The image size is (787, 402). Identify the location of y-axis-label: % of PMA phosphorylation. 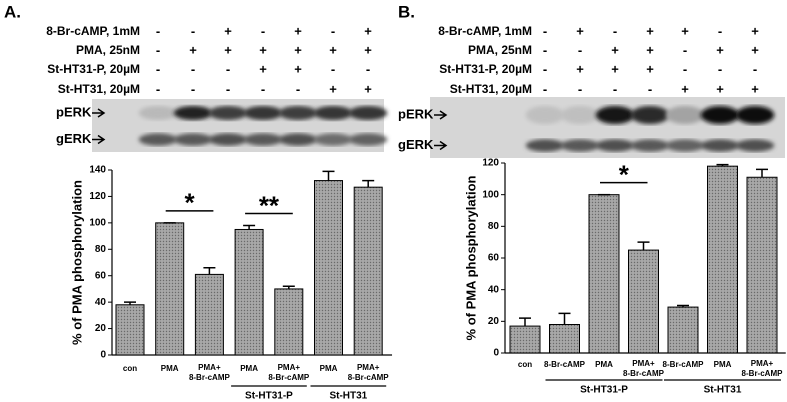
(470, 257).